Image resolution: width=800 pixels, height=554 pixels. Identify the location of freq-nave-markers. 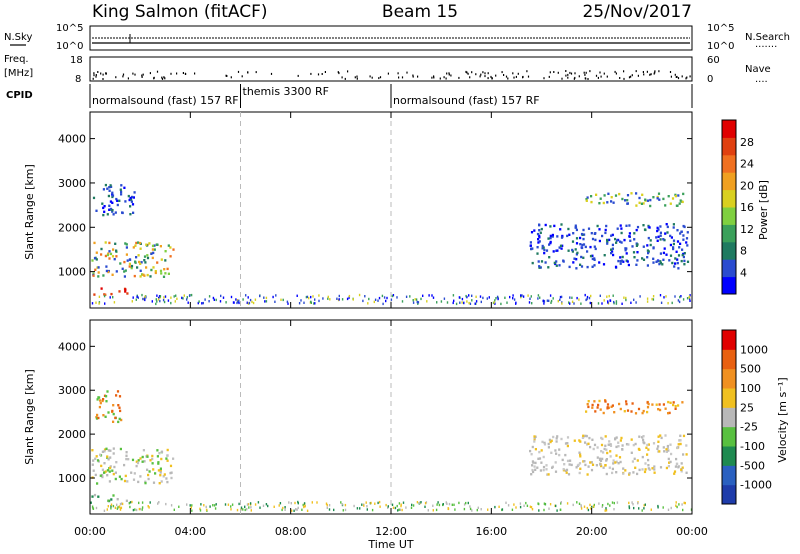
(391, 75).